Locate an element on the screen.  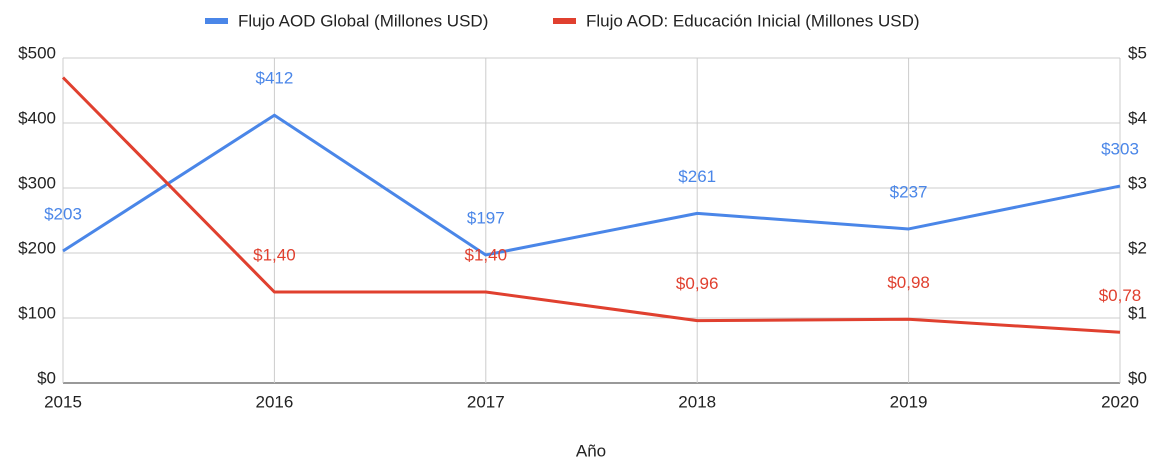
y2-tick-label: $1 is located at coordinates (1137, 312).